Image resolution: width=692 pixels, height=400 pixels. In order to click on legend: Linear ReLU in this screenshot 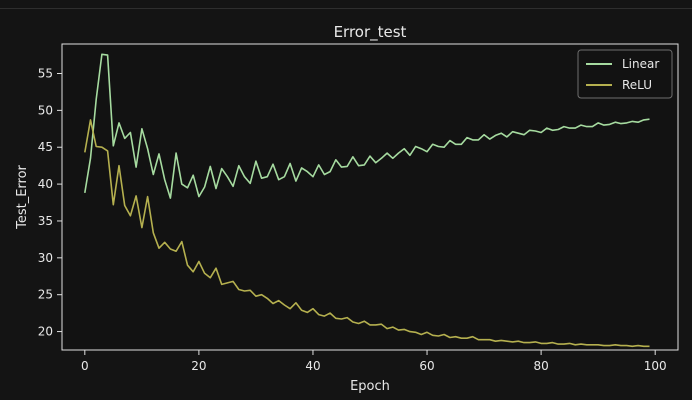, I will do `click(625, 74)`.